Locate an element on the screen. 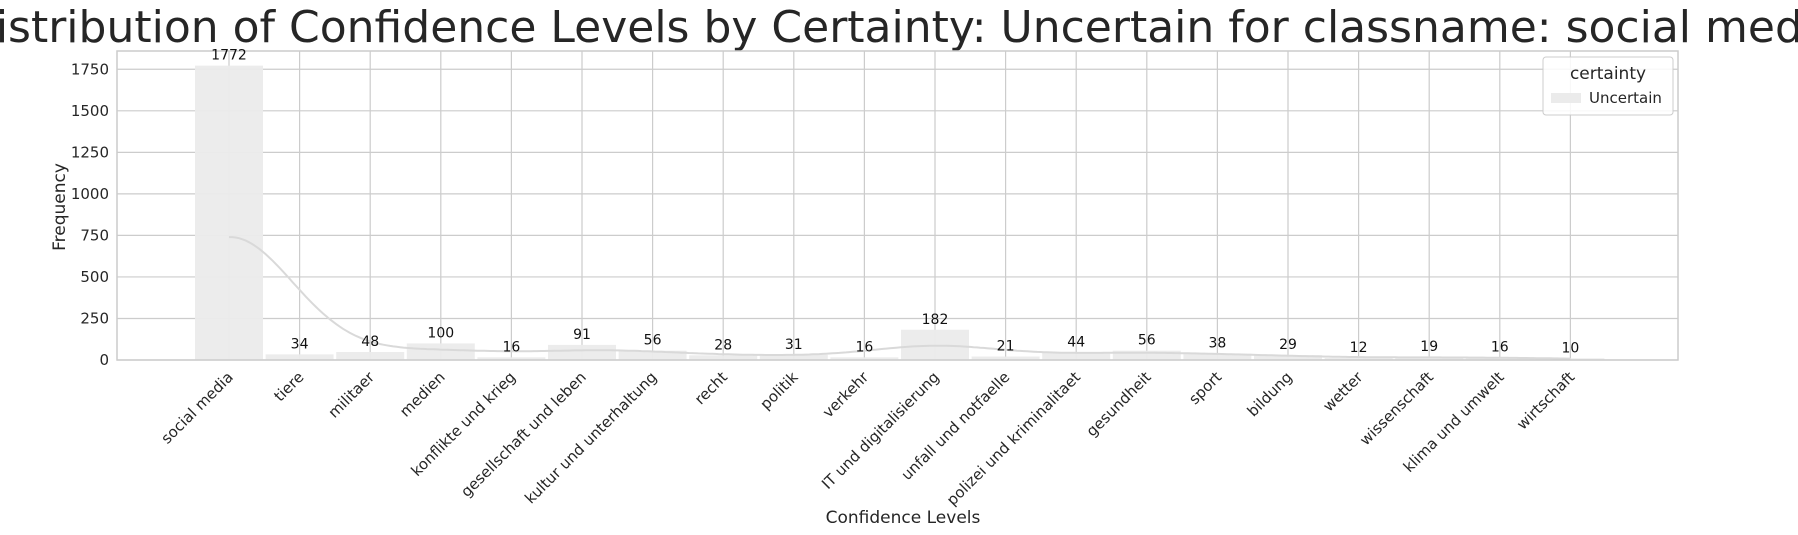 The width and height of the screenshot is (1798, 535). data-label: 48 is located at coordinates (370, 342).